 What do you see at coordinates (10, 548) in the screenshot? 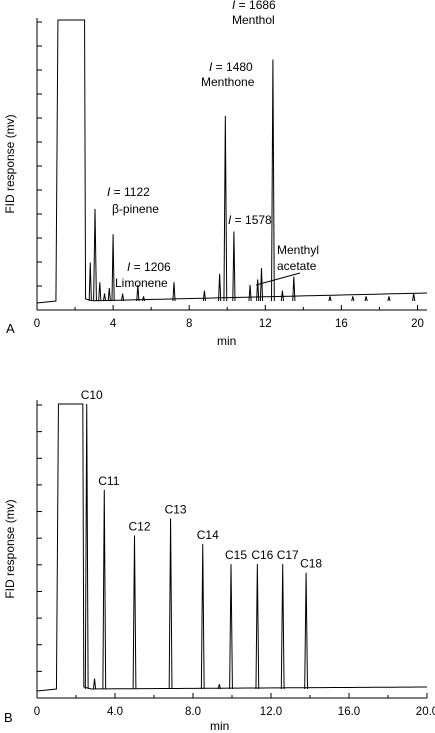
I see `panel-b-y-label: FID response (mv)` at bounding box center [10, 548].